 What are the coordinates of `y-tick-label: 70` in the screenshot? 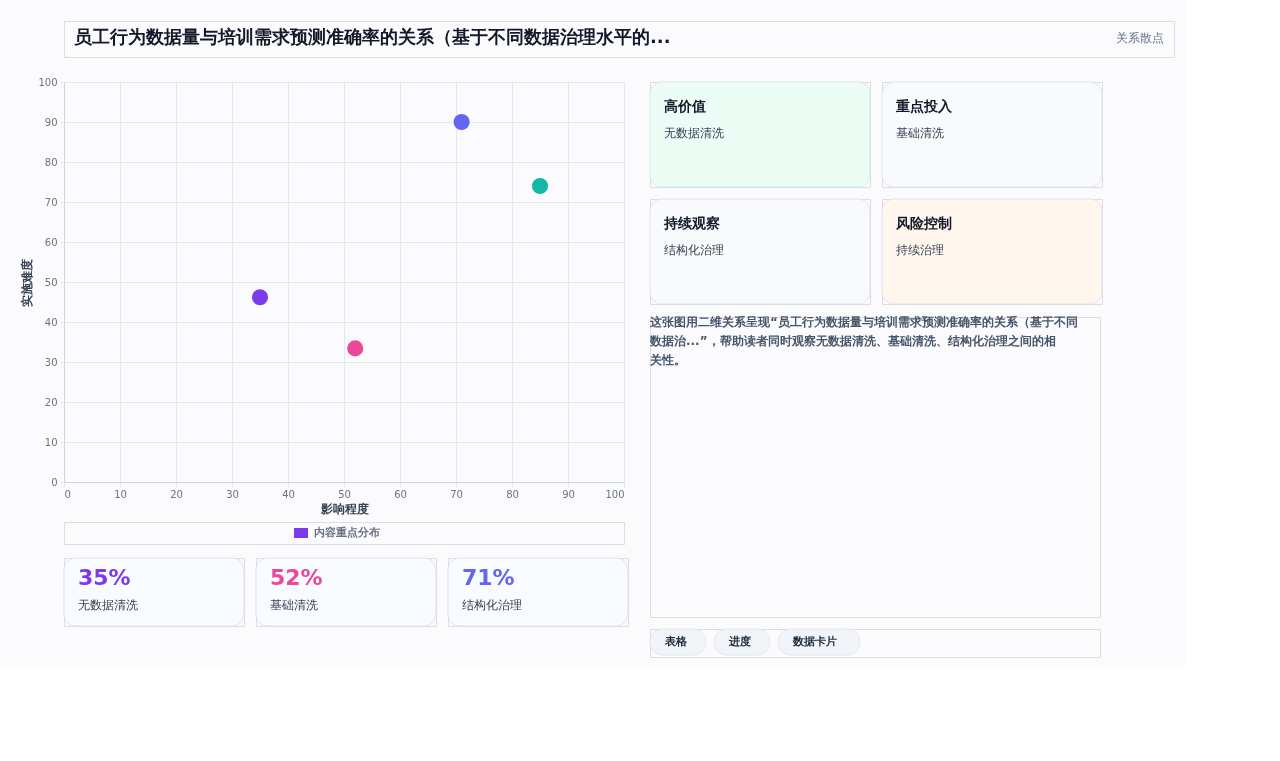 It's located at (51, 202).